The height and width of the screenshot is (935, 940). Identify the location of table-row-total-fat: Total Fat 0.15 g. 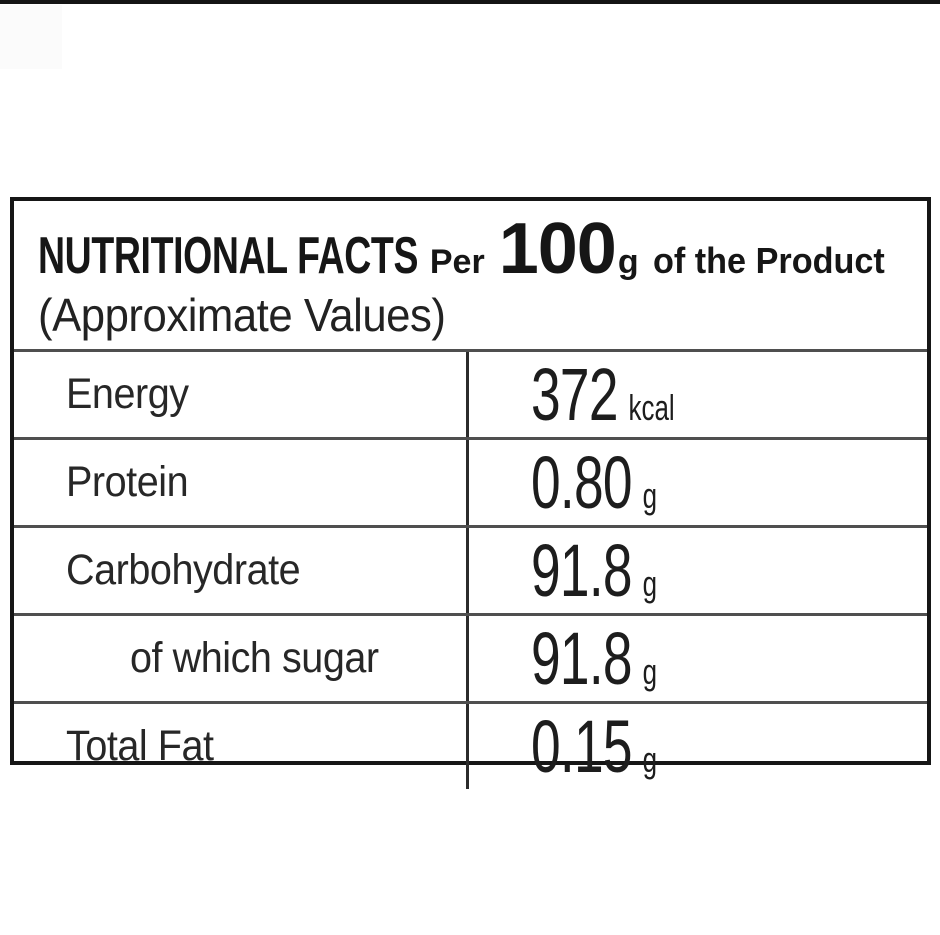
(470, 745).